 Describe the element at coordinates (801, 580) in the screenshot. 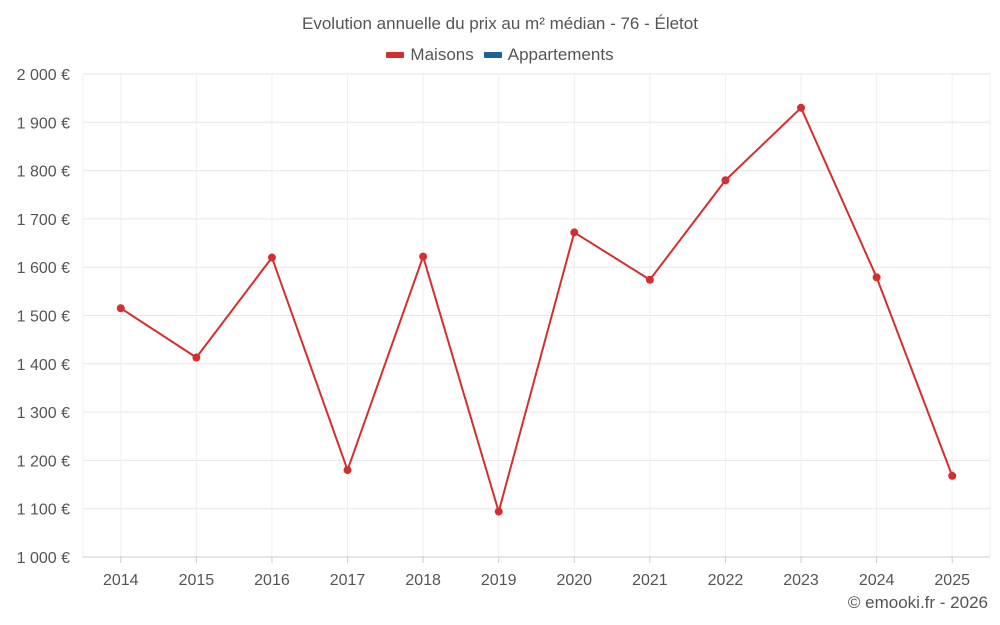

I see `x-tick-label: 2023` at that location.